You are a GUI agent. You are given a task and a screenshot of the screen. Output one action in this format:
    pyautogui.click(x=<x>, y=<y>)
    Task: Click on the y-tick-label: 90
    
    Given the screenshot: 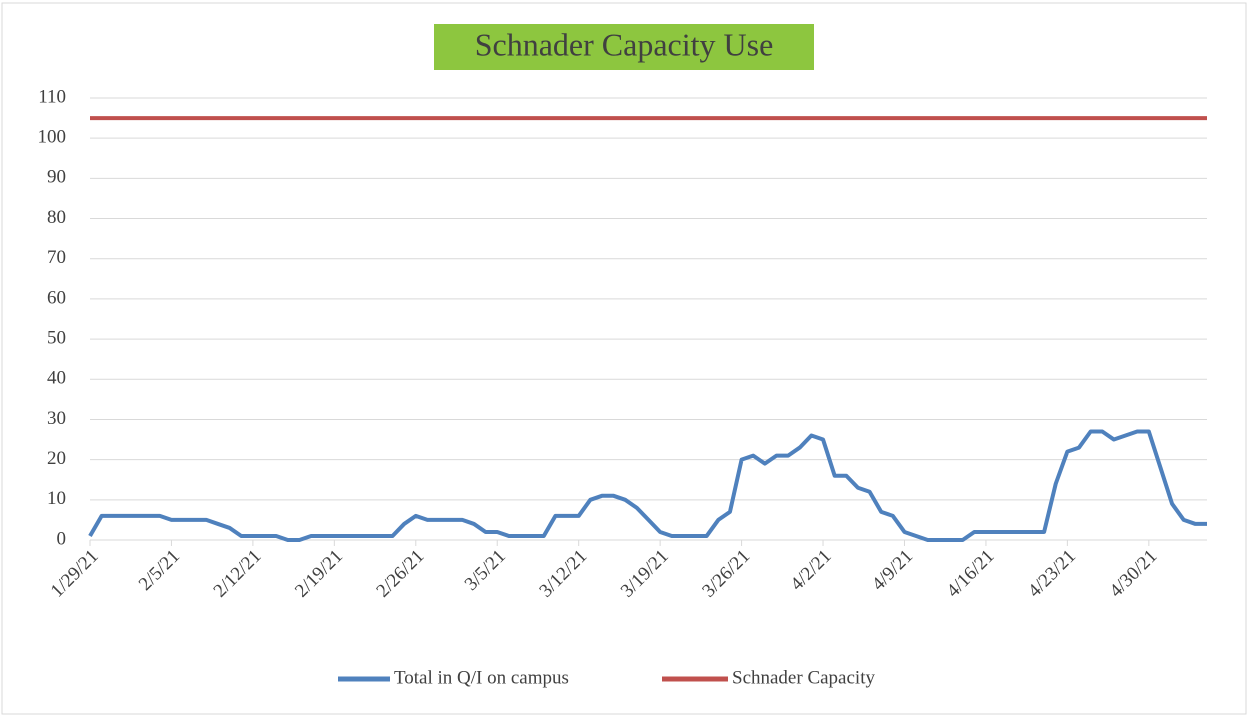 What is the action you would take?
    pyautogui.click(x=56, y=177)
    